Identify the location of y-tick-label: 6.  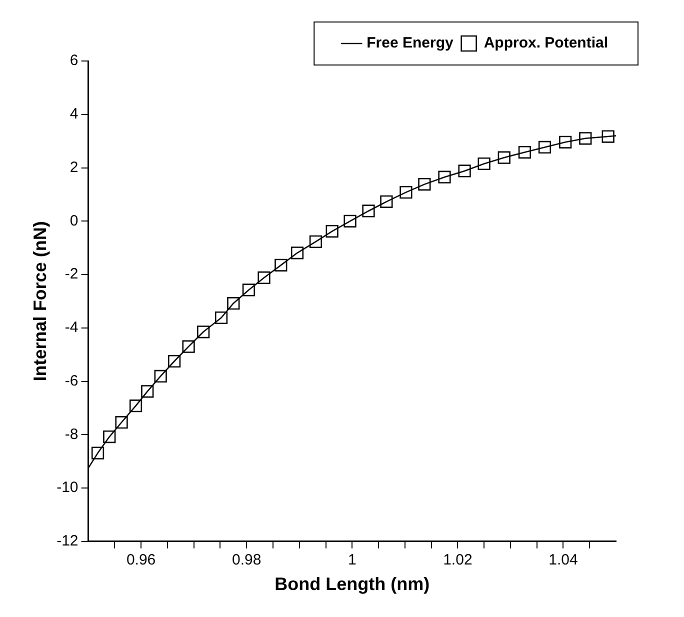
(74, 61).